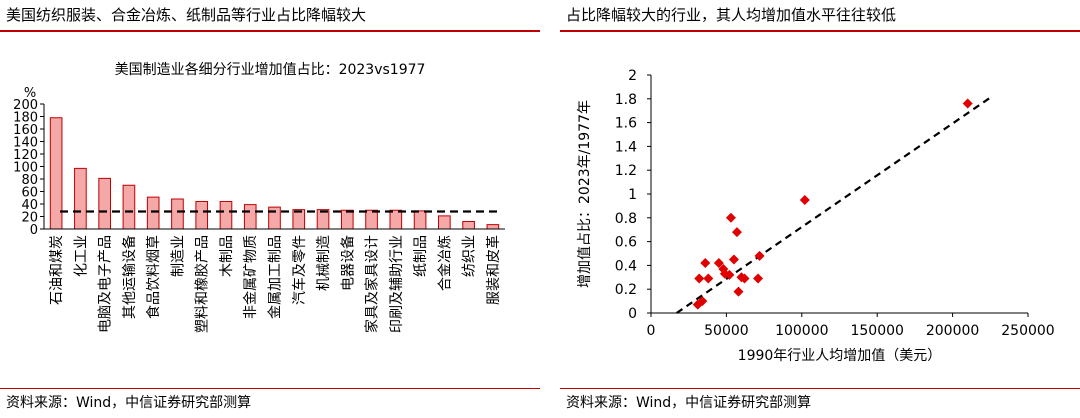 Image resolution: width=1080 pixels, height=418 pixels. I want to click on bar-category-label: 电脑及电子产品, so click(106, 284).